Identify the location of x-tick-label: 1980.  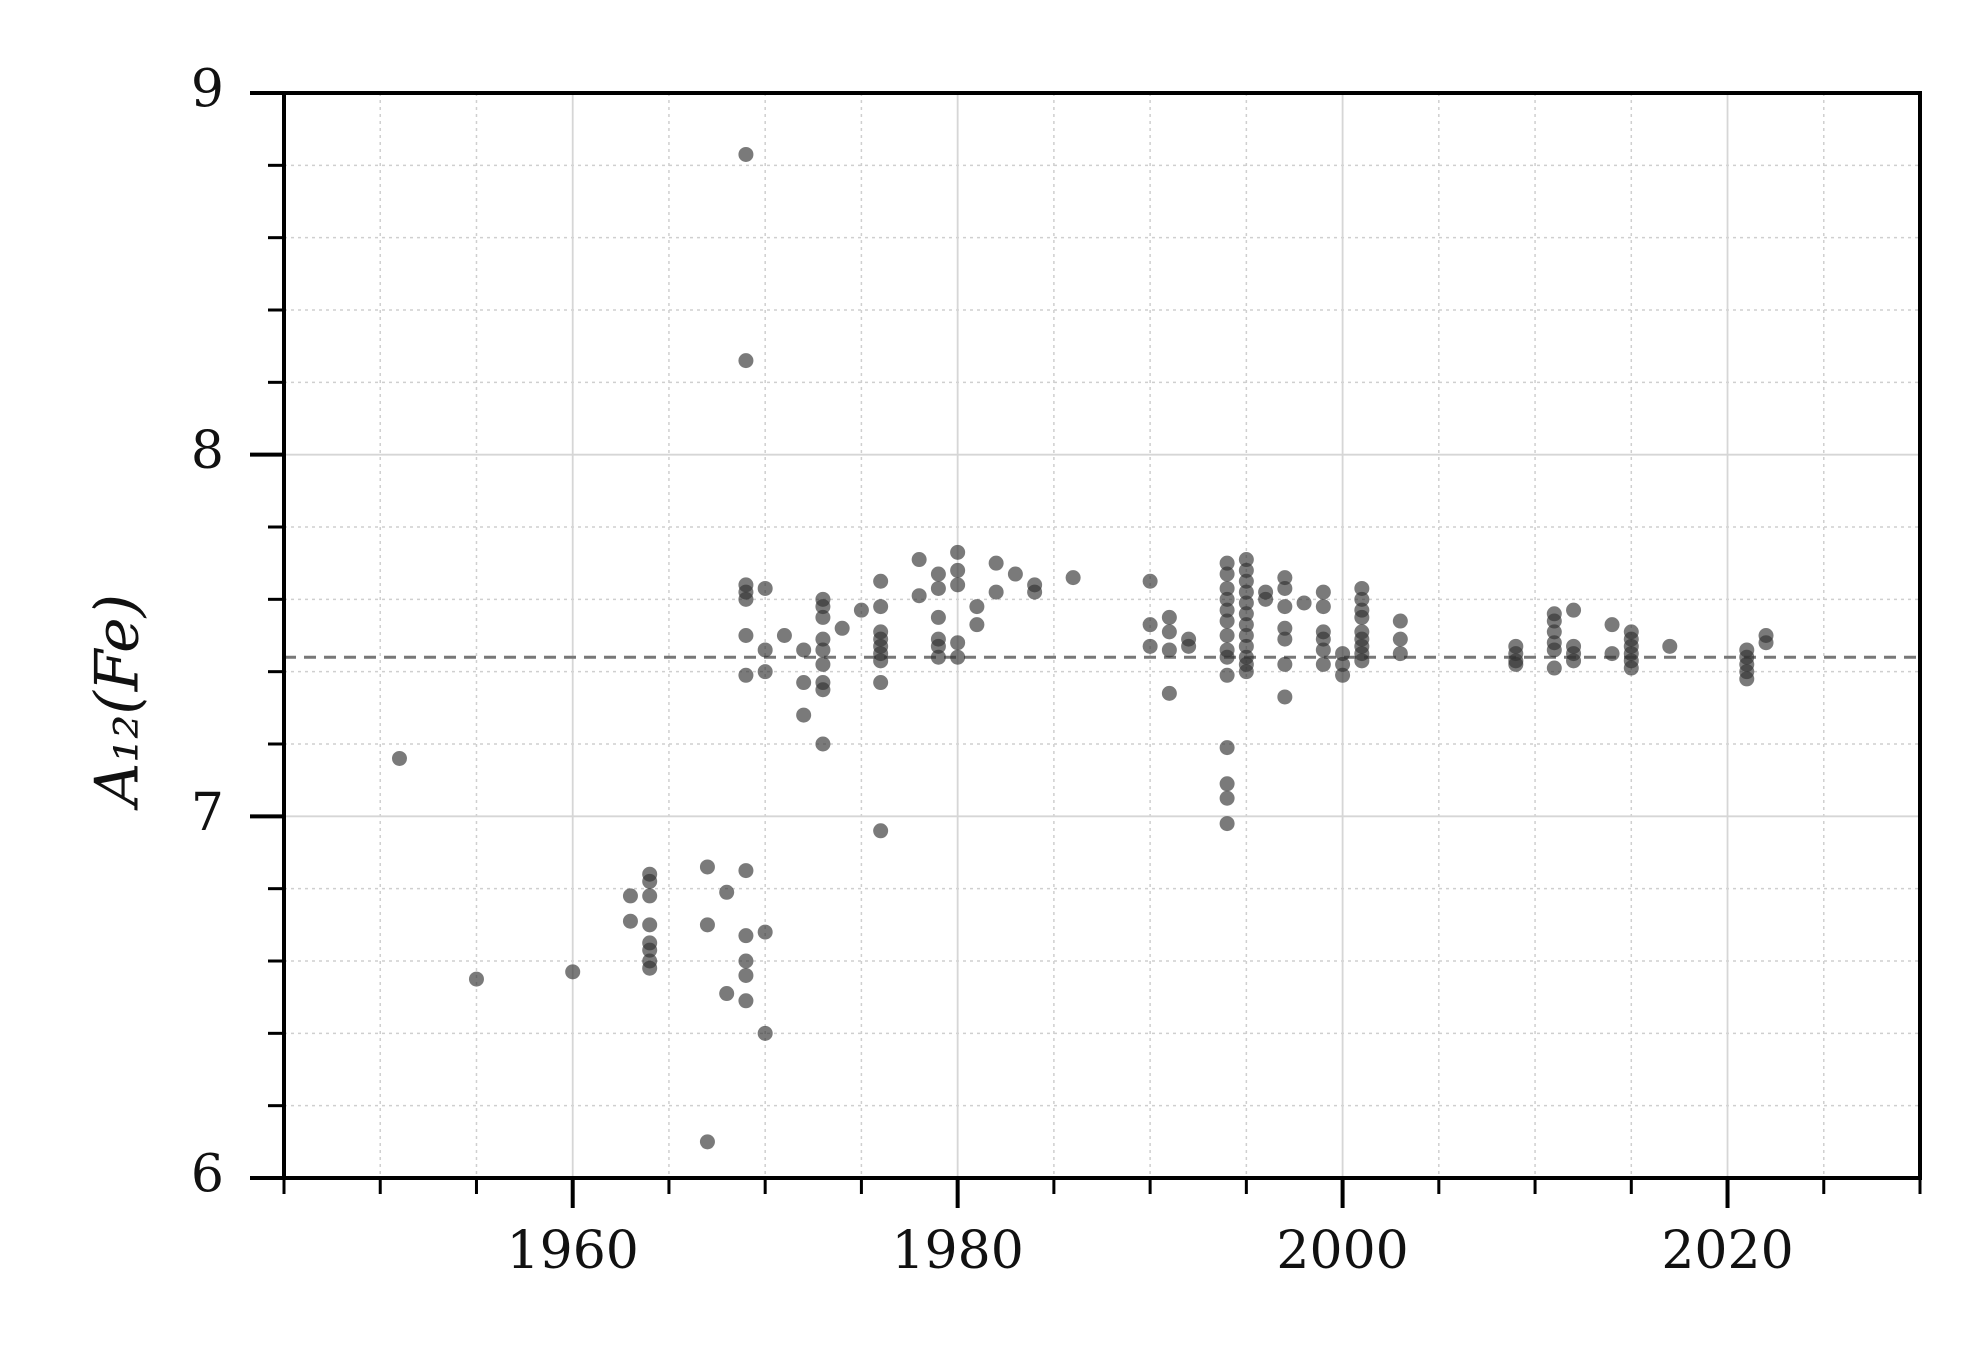
(957, 1251).